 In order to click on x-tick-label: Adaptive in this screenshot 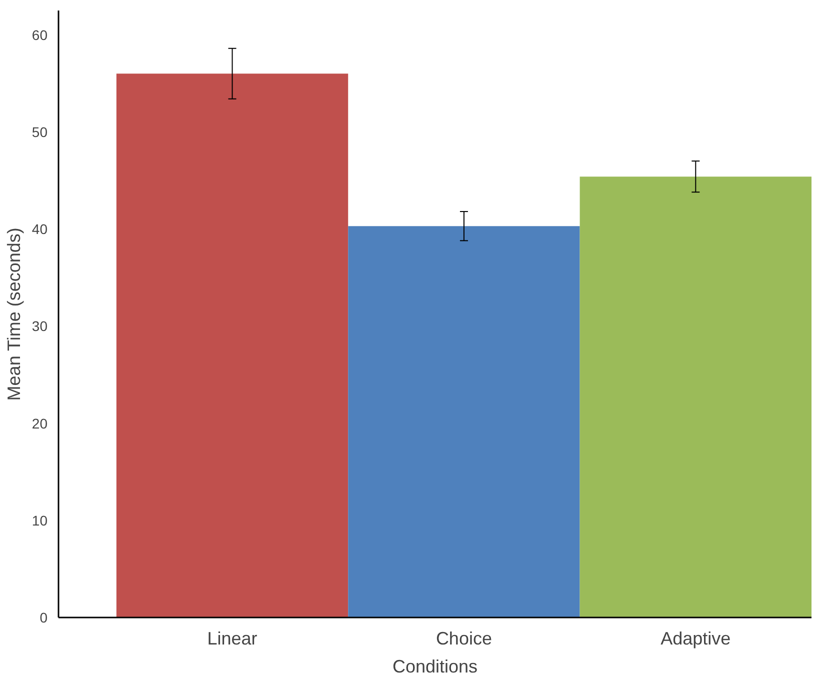, I will do `click(695, 638)`.